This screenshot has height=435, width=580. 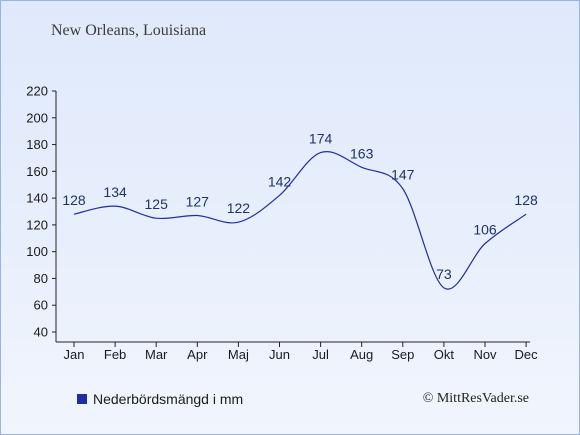 What do you see at coordinates (37, 224) in the screenshot?
I see `y-tick-label: 120` at bounding box center [37, 224].